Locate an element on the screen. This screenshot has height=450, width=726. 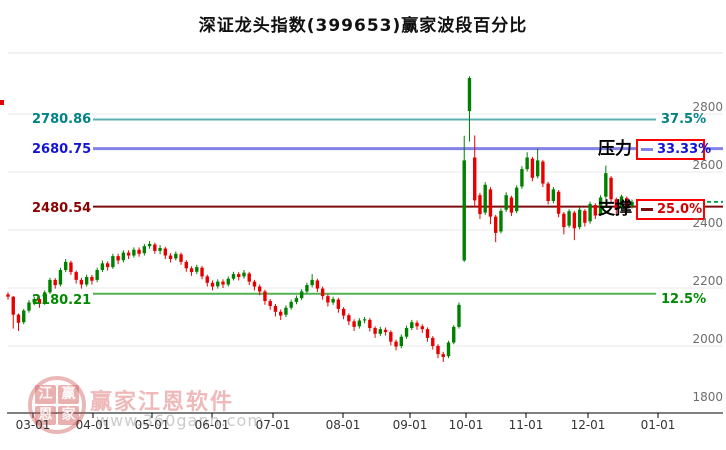
logo-char: 恩 is located at coordinates (45, 415).